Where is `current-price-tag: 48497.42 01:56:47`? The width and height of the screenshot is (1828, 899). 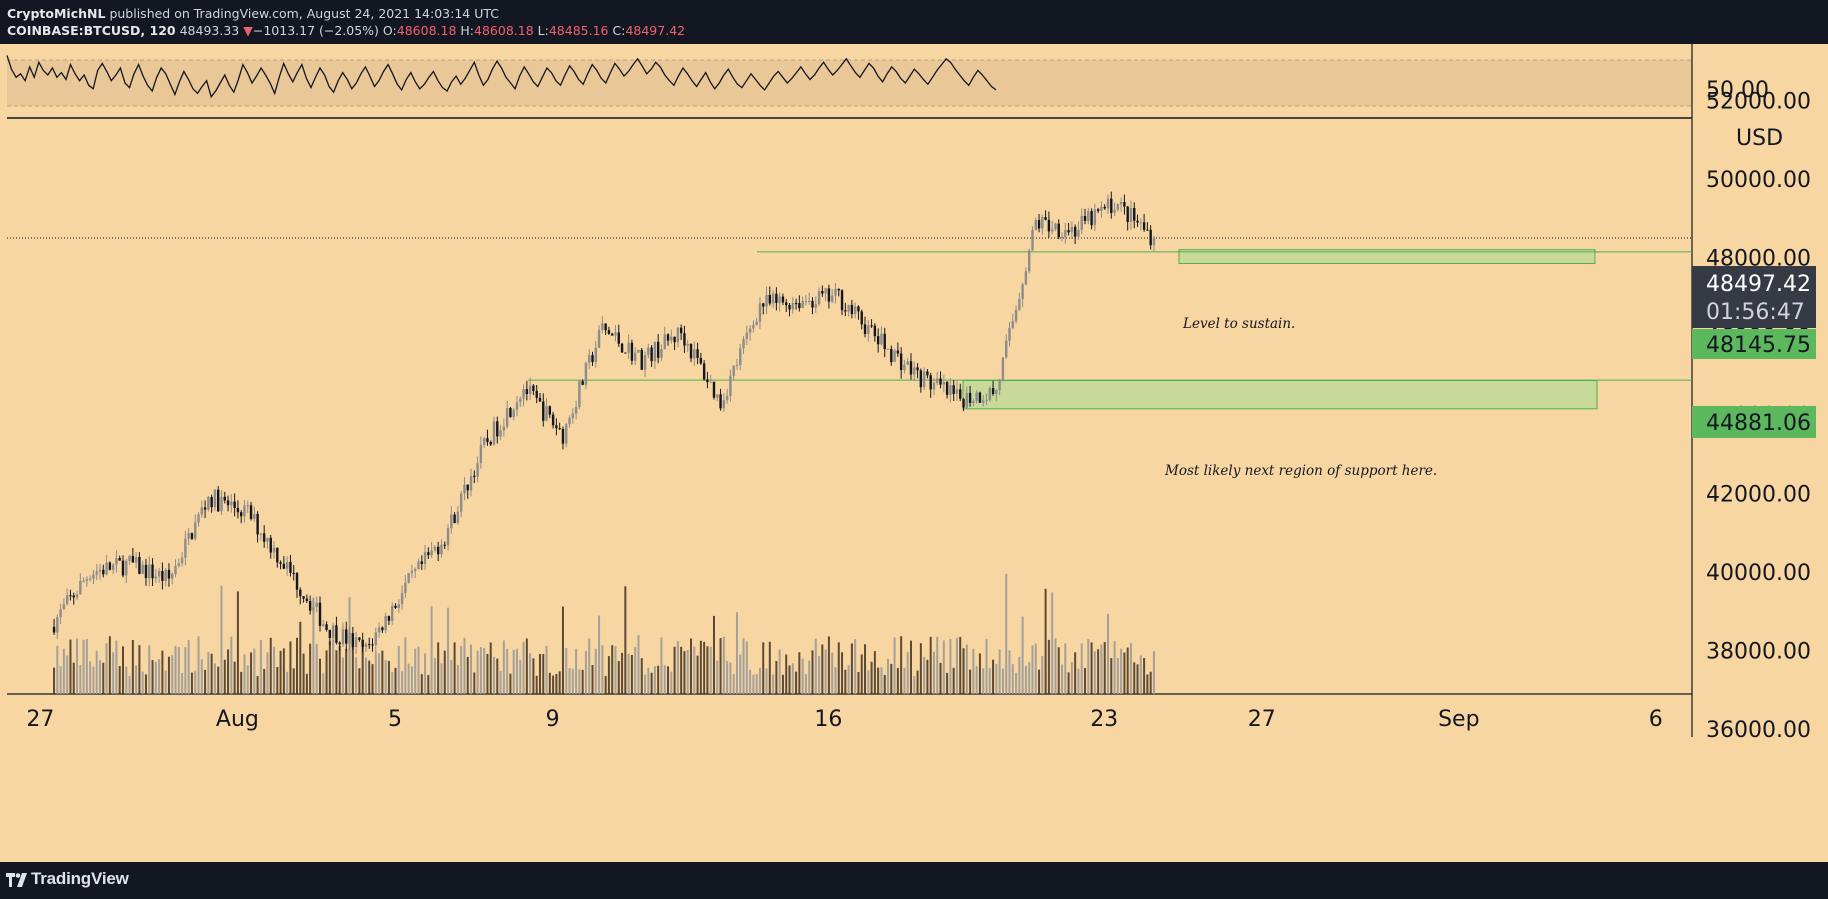
current-price-tag: 48497.42 01:56:47 is located at coordinates (1754, 297).